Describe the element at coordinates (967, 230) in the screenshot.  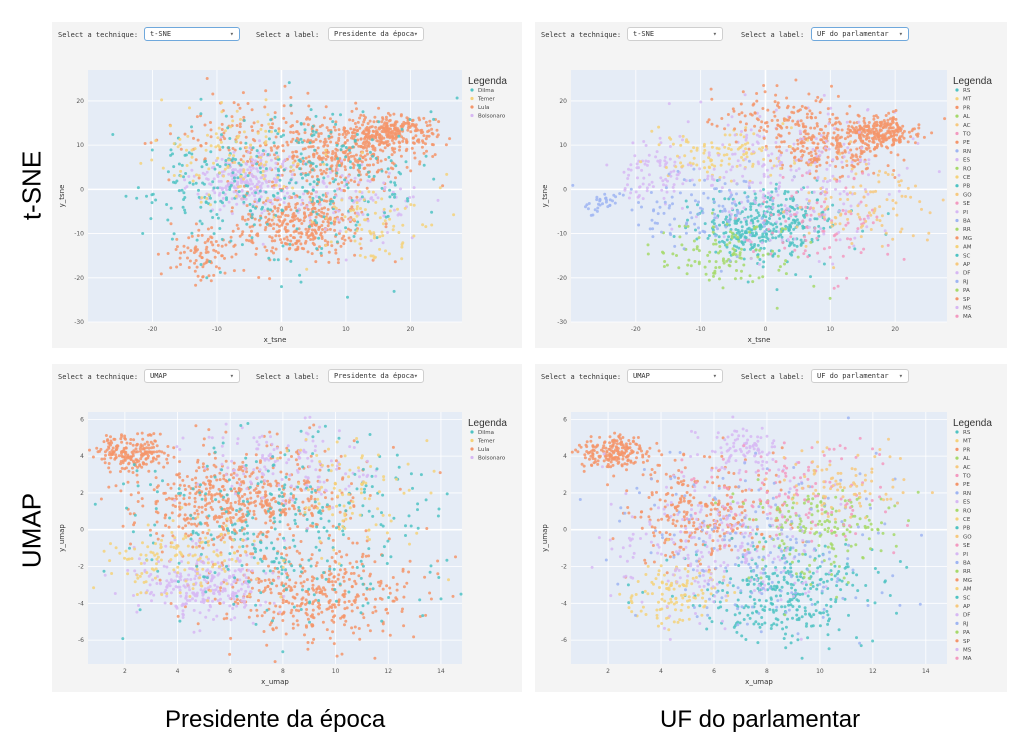
I see `legend-item: RR` at that location.